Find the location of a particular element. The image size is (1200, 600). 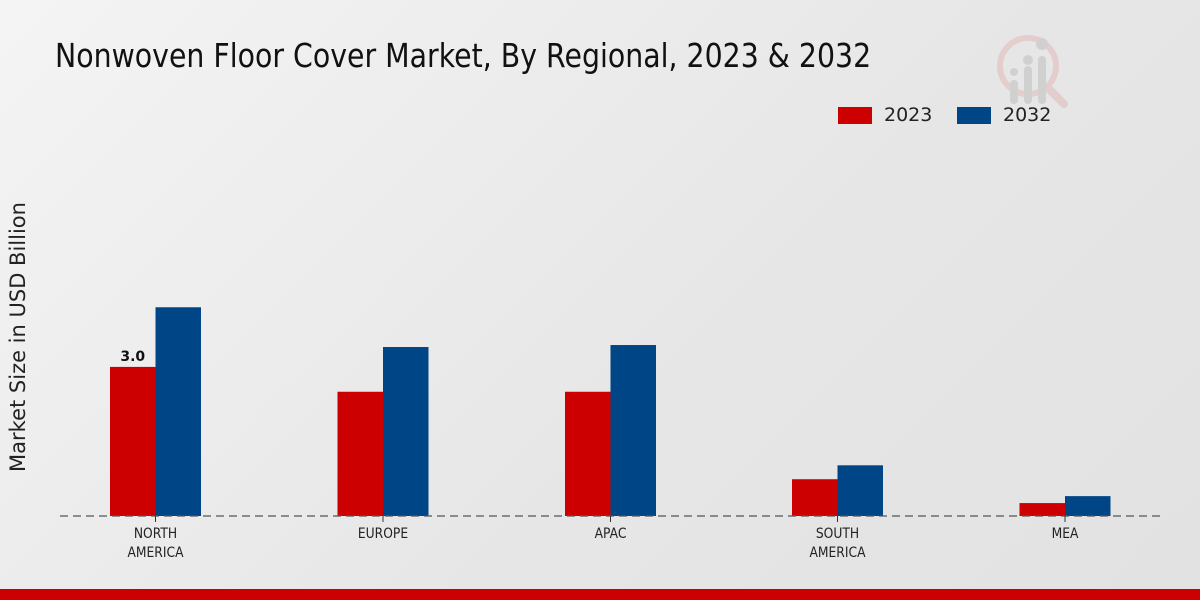

bar-2032-south-america is located at coordinates (860, 490).